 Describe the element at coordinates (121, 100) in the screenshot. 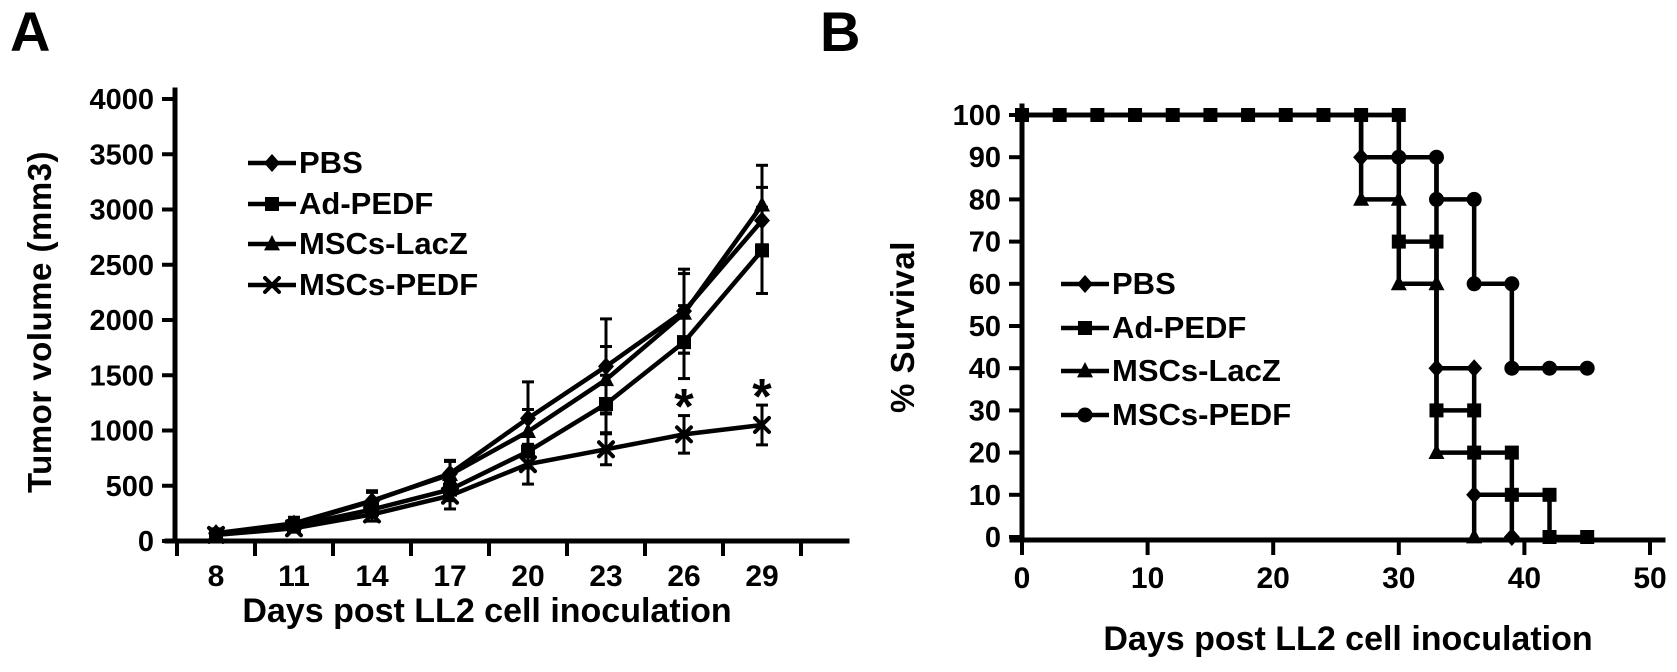

I see `panel-a-y-tick-label: 4000` at that location.